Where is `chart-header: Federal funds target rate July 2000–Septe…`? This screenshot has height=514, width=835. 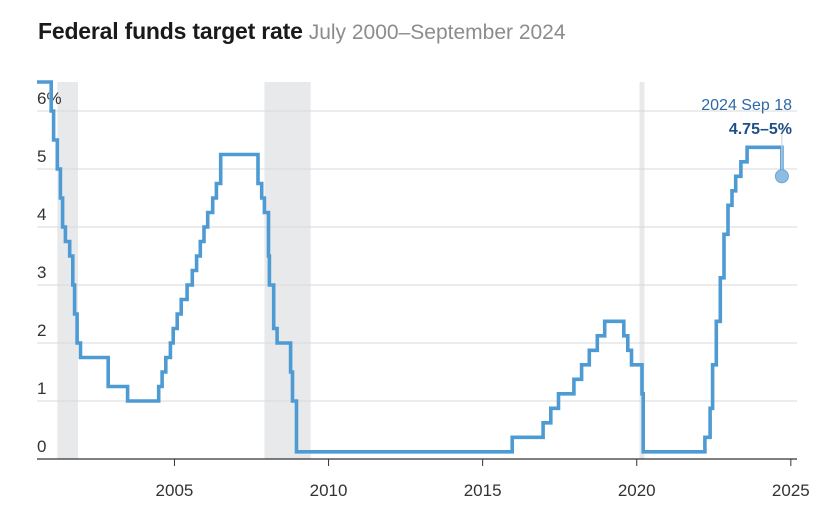
chart-header: Federal funds target rate July 2000–Septe… is located at coordinates (302, 31).